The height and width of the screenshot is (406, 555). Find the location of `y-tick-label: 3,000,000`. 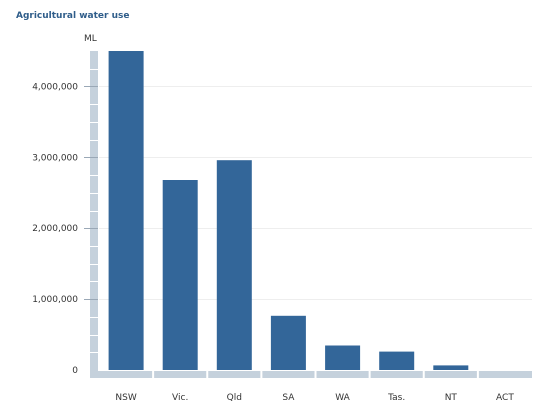

y-tick-label: 3,000,000 is located at coordinates (55, 158).